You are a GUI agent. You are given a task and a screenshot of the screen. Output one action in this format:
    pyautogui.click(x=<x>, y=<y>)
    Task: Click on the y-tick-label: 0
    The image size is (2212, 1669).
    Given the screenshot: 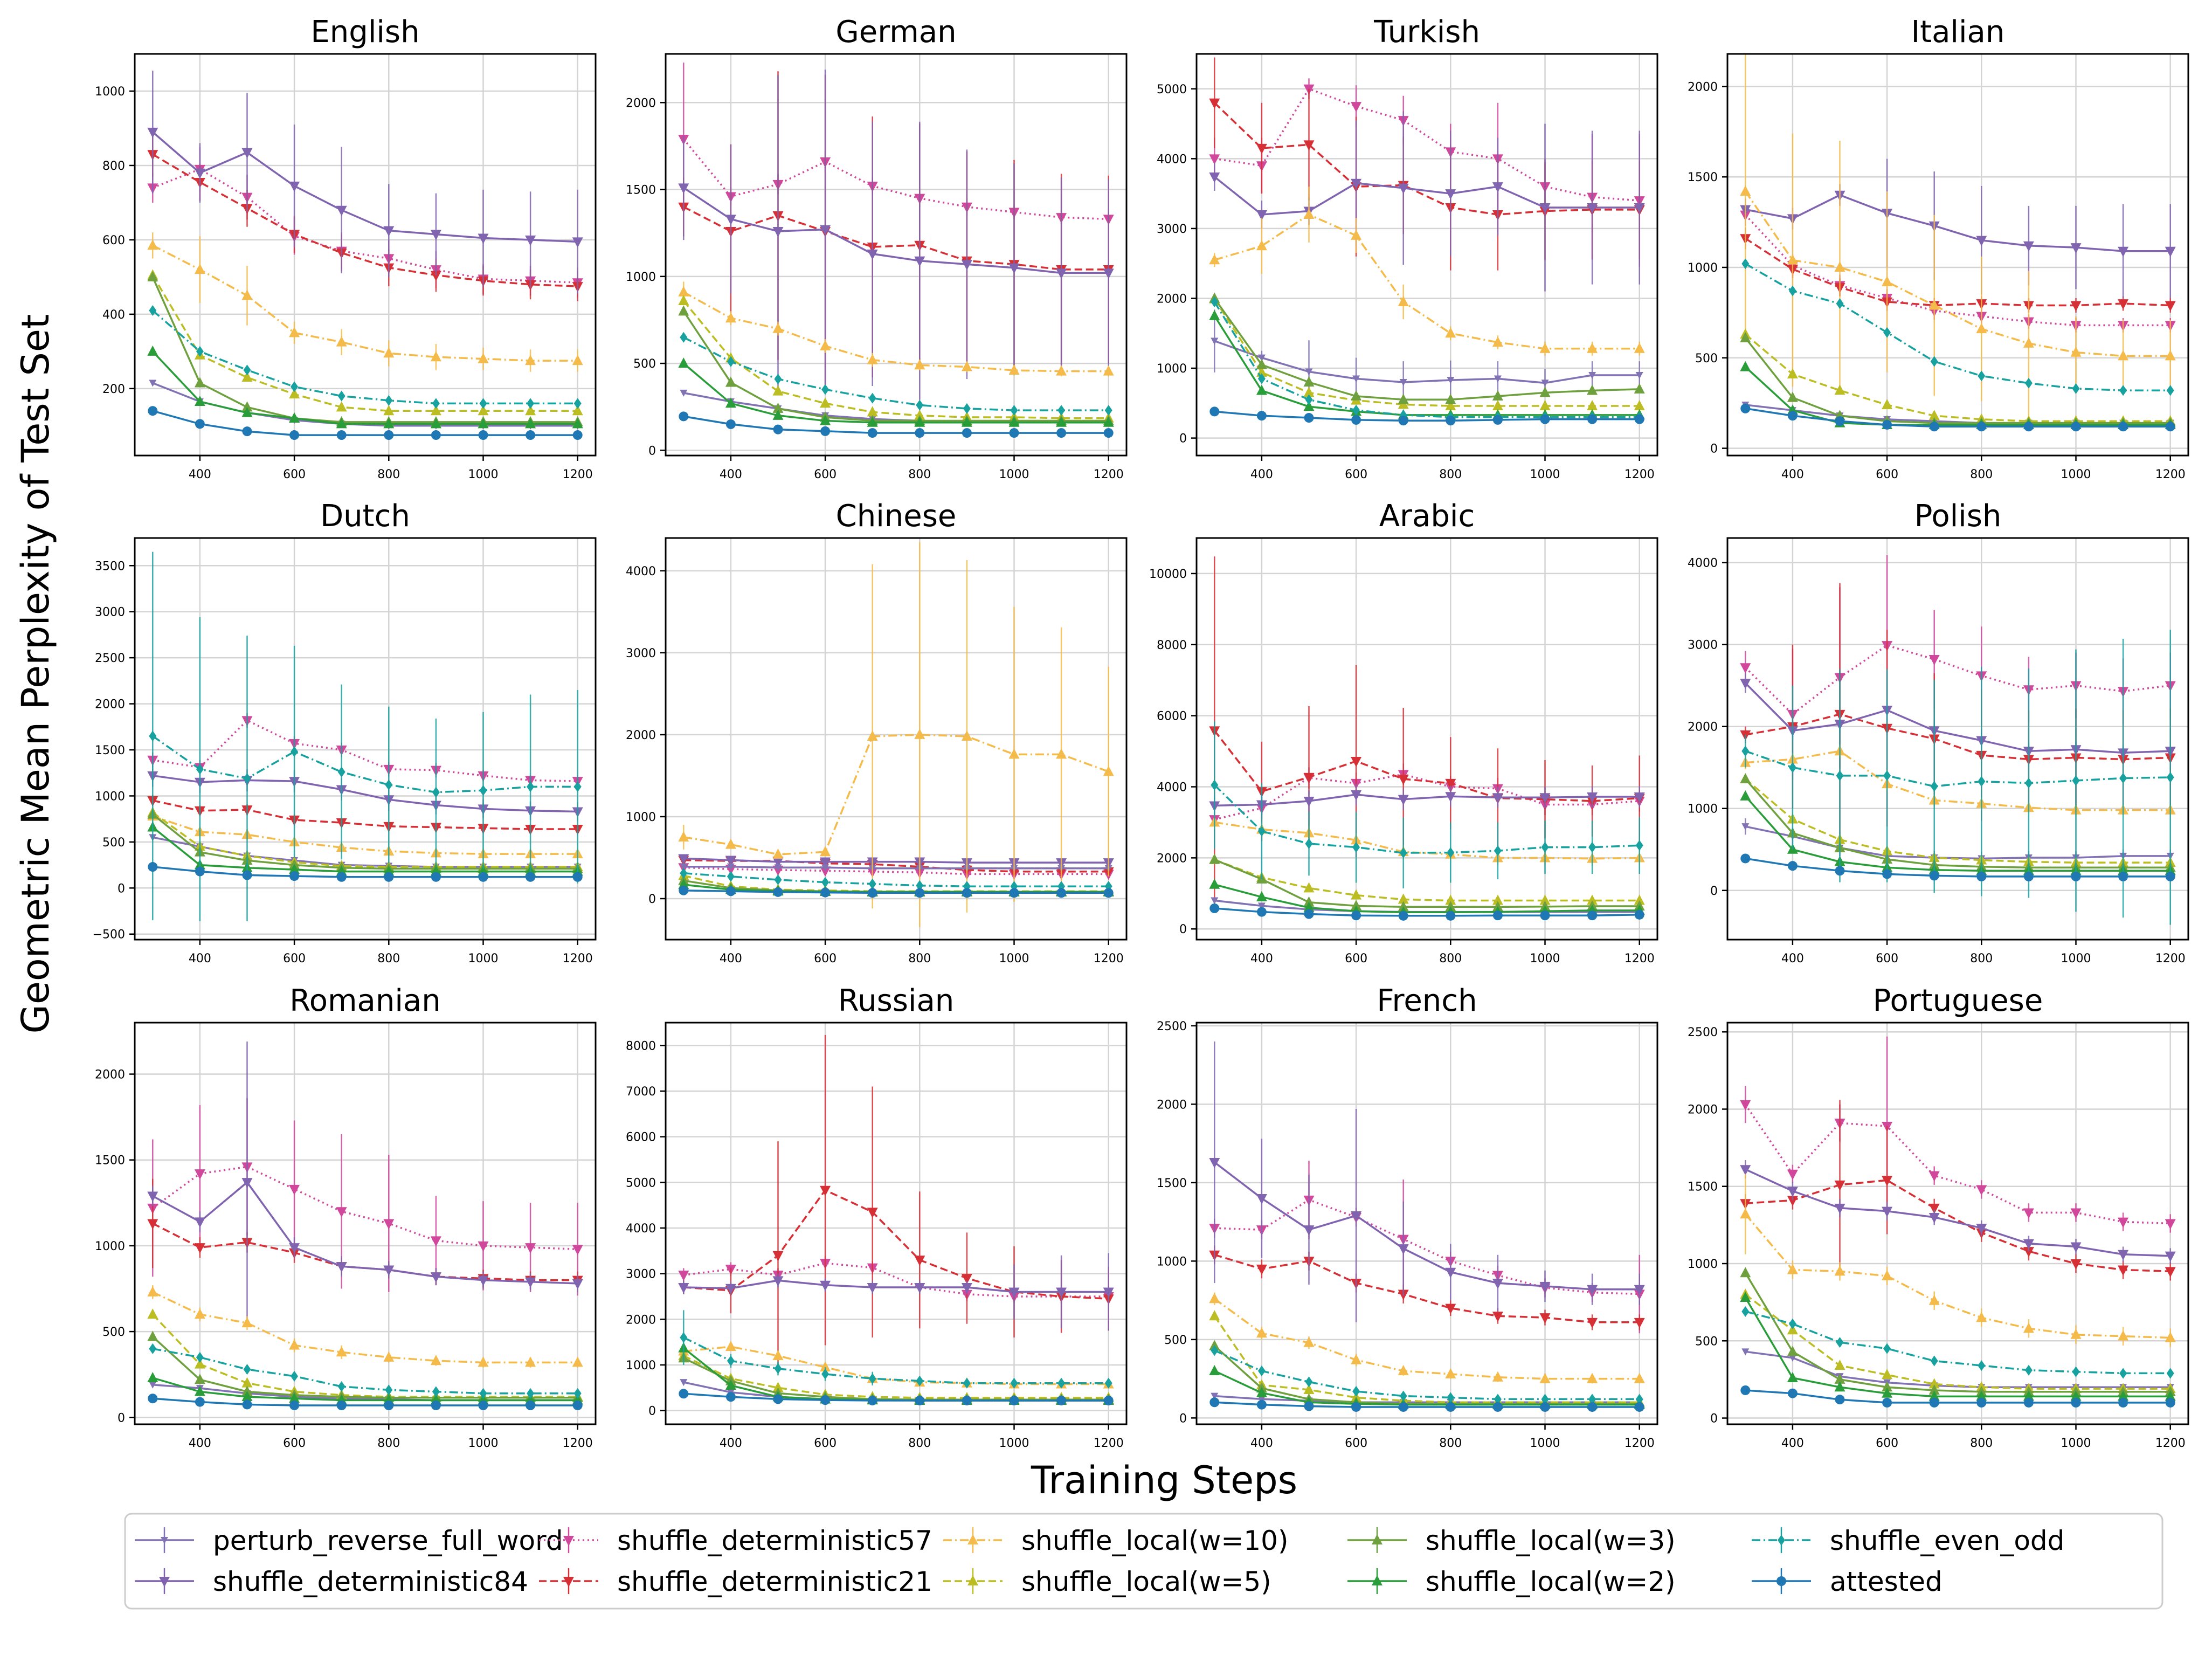 What is the action you would take?
    pyautogui.click(x=121, y=888)
    